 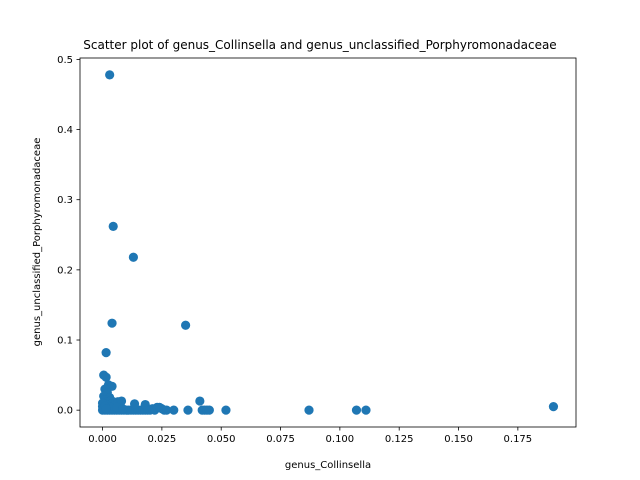 What do you see at coordinates (68, 236) in the screenshot?
I see `y-axis: 0.0 0.1 0.2 0.3 0.4 0.5` at bounding box center [68, 236].